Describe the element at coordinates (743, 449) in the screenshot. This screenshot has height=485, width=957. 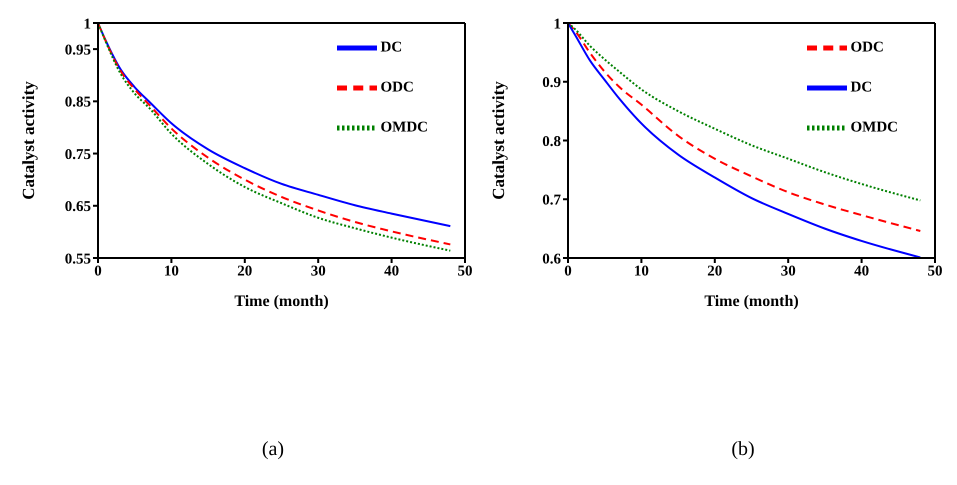
I see `text: (b)` at that location.